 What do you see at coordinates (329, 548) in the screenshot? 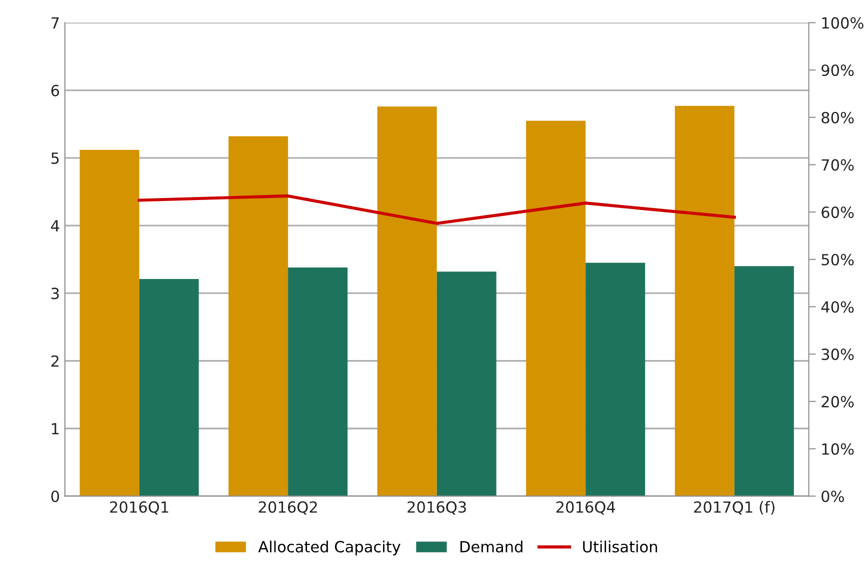
I see `legend-label: Allocated Capacity` at bounding box center [329, 548].